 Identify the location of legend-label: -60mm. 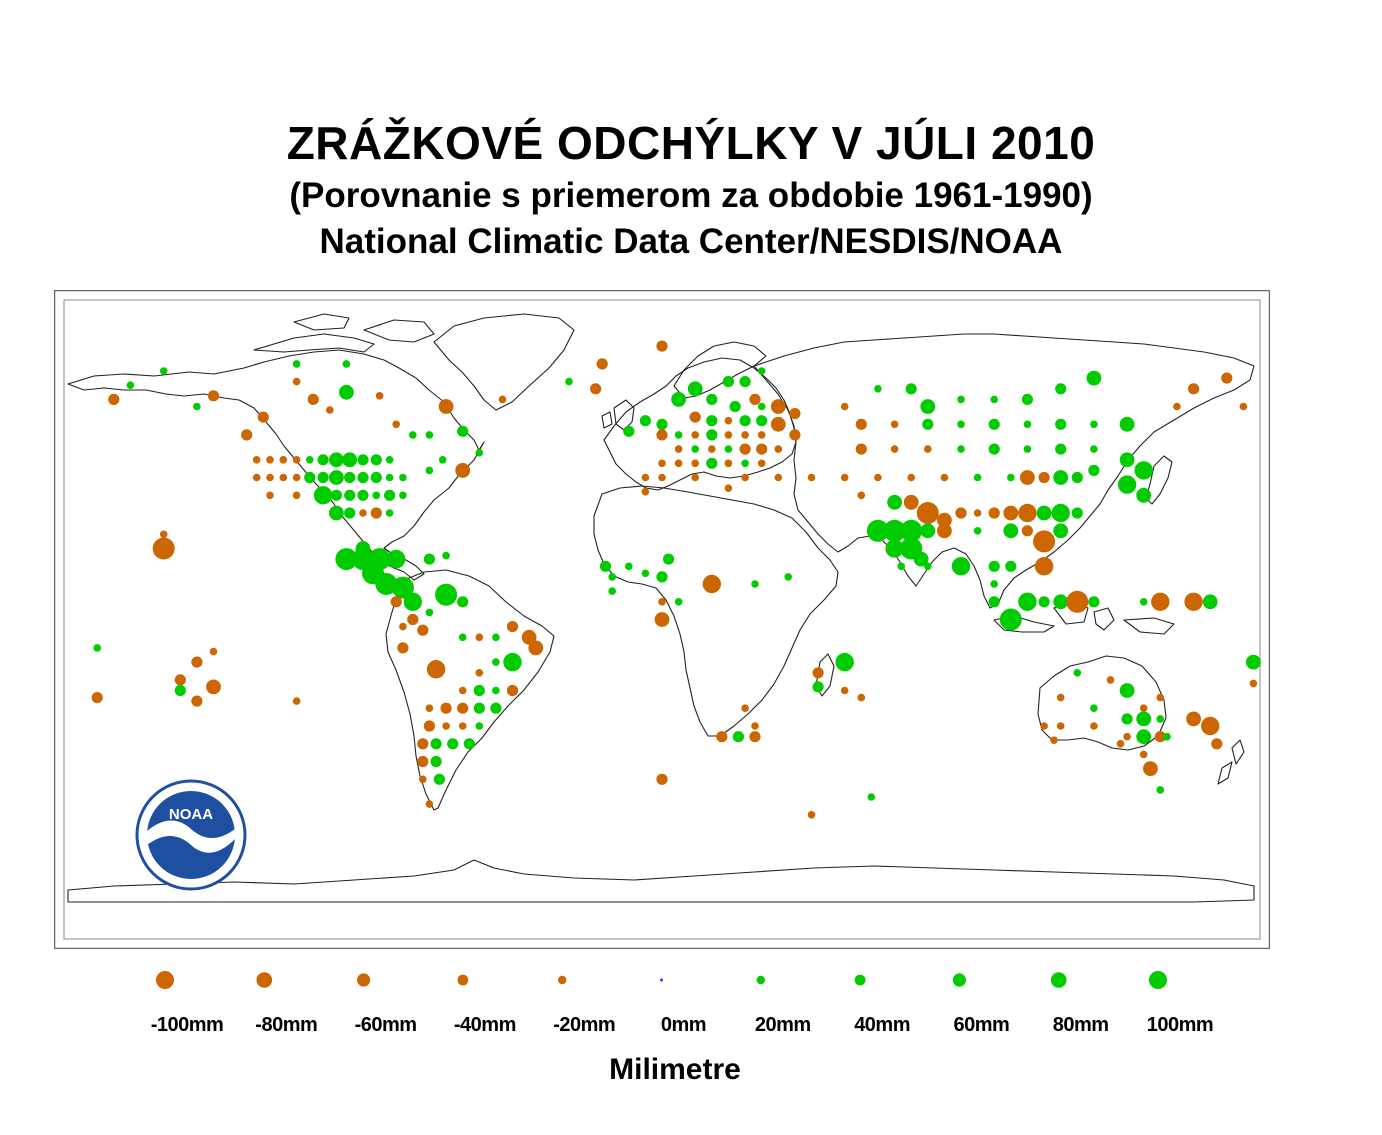
(385, 1025).